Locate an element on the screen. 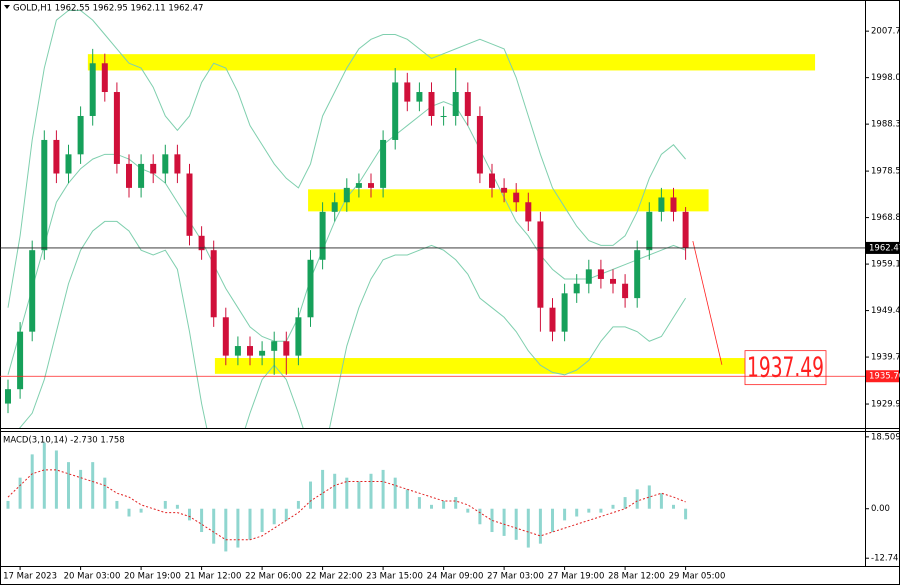 The image size is (900, 585). x-tick-label: 27 Mar 03:00 is located at coordinates (515, 577).